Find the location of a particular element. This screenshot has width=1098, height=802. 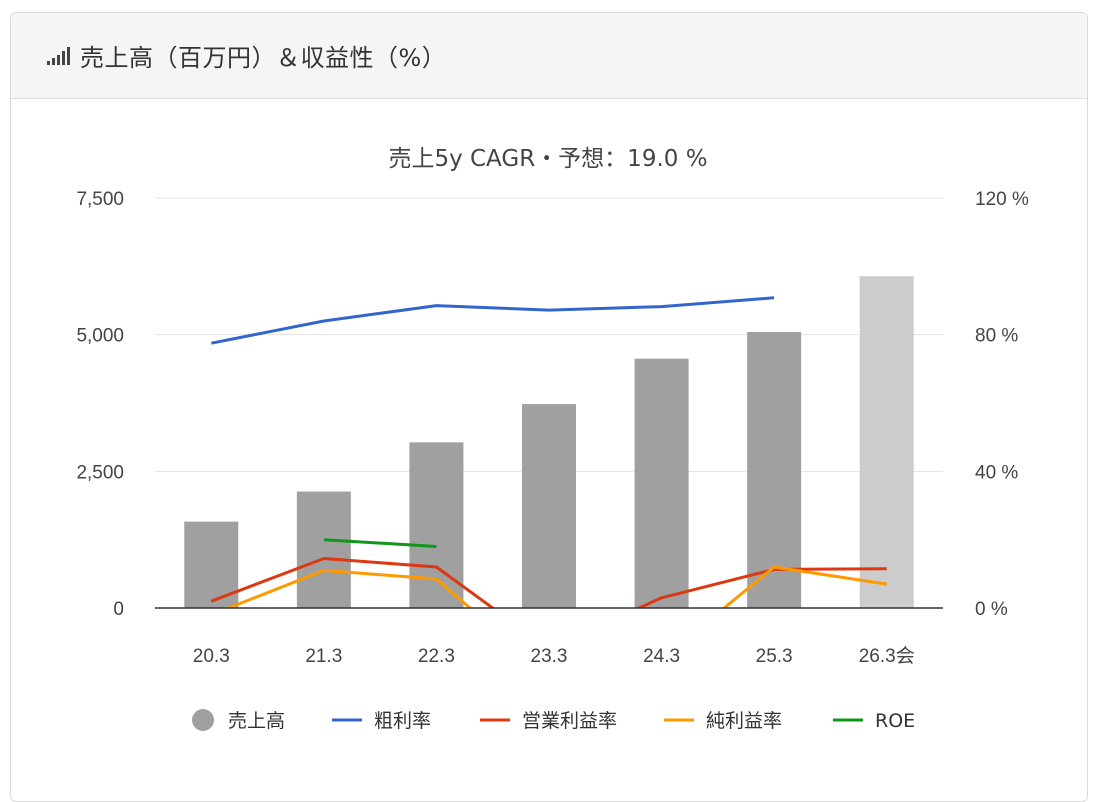

legend-label: 売上高 is located at coordinates (256, 721).